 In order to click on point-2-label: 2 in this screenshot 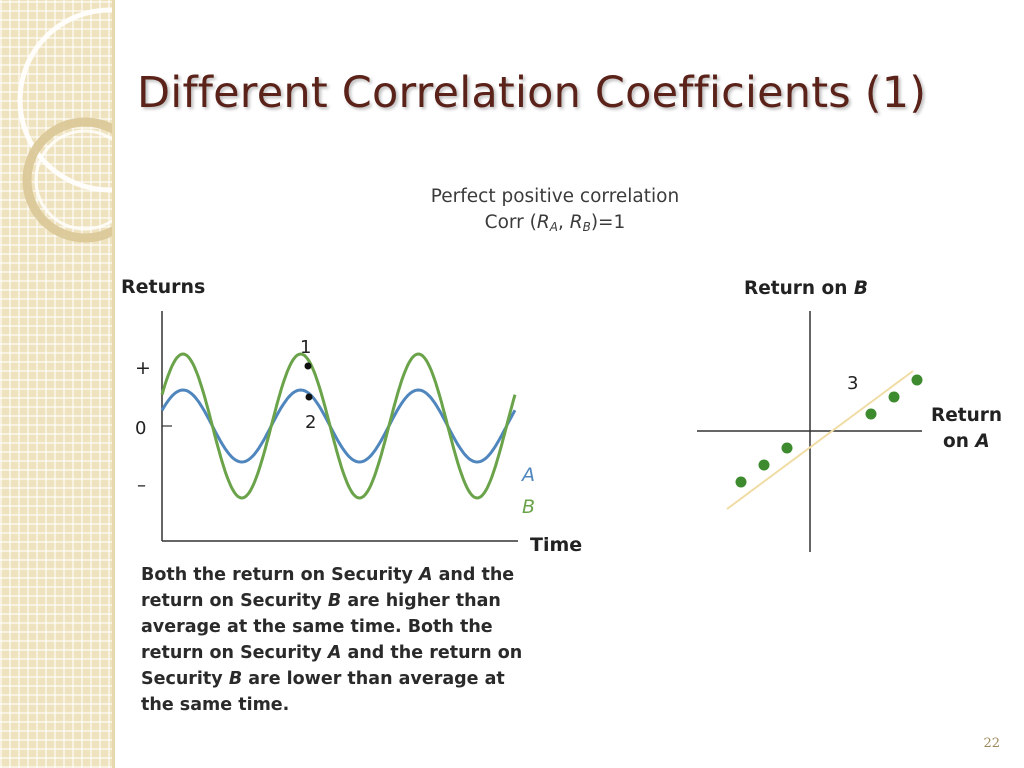, I will do `click(310, 422)`.